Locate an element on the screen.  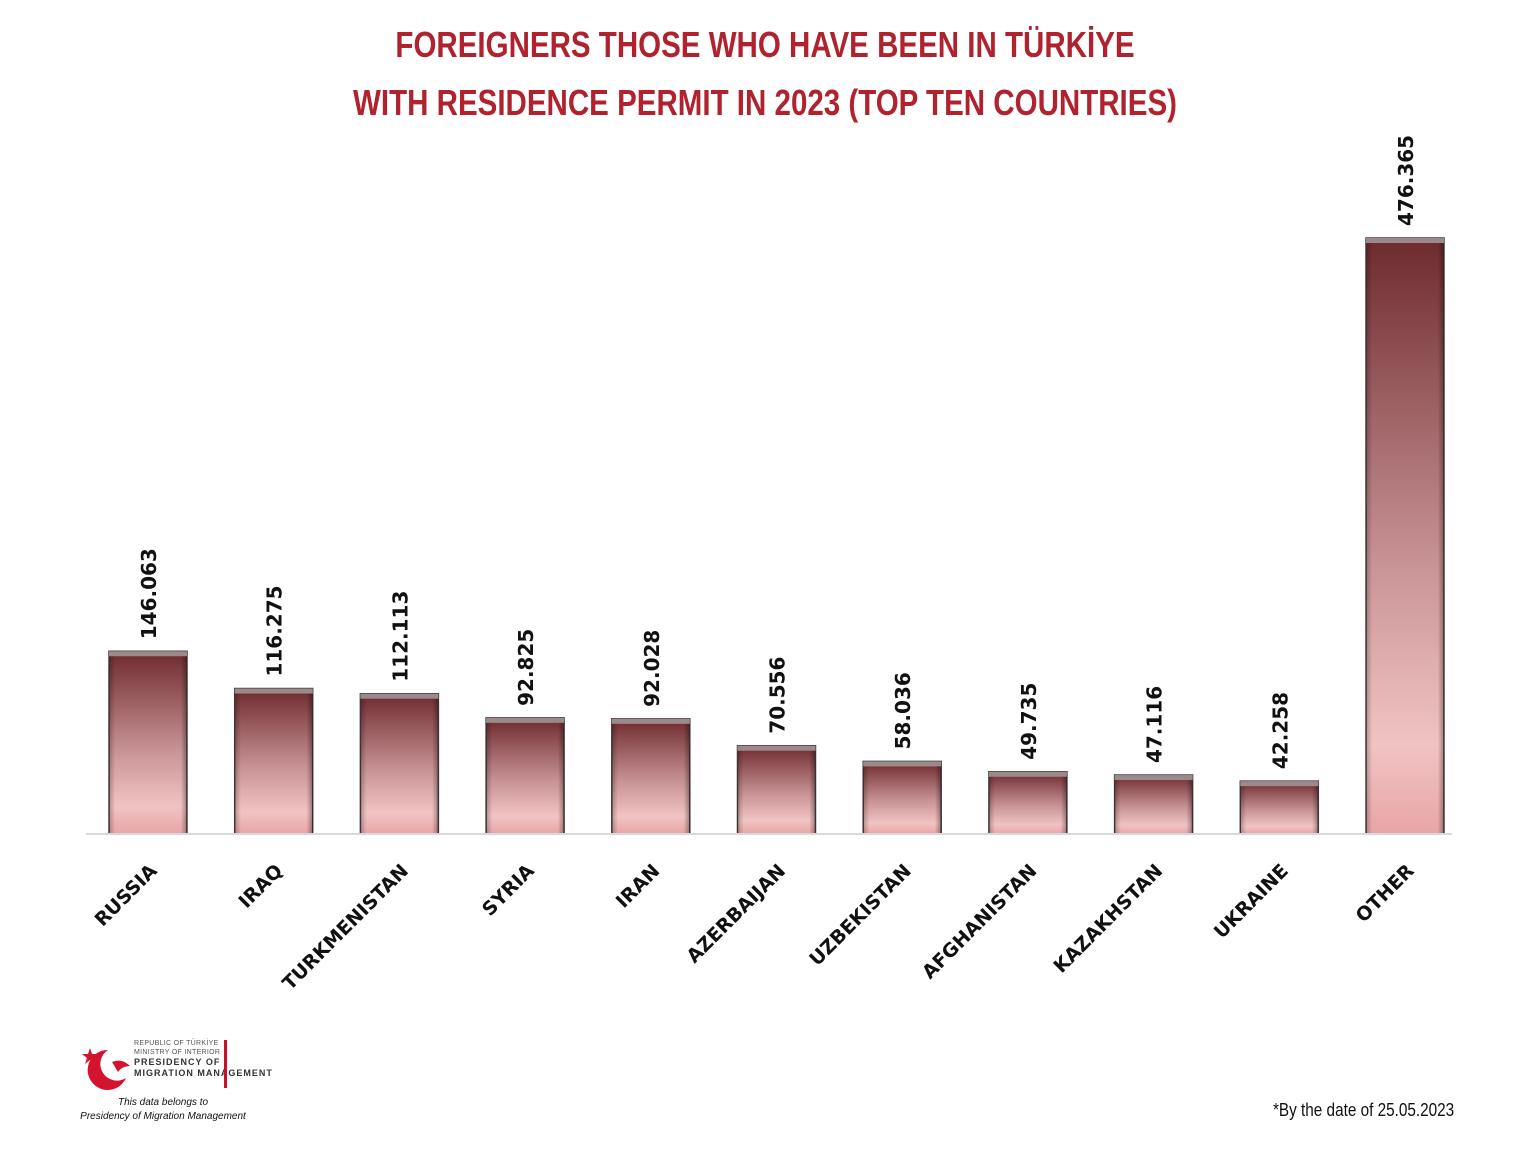
bar-afghanistan is located at coordinates (1028, 803).